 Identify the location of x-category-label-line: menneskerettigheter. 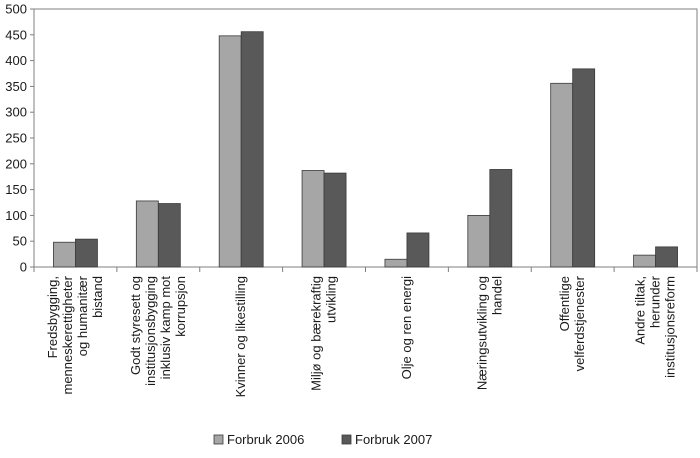
(67, 334).